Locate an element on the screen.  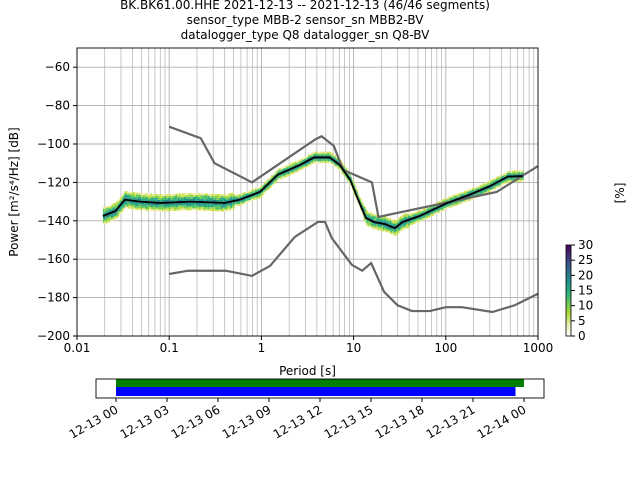
y-tick-label: −180 is located at coordinates (53, 298).